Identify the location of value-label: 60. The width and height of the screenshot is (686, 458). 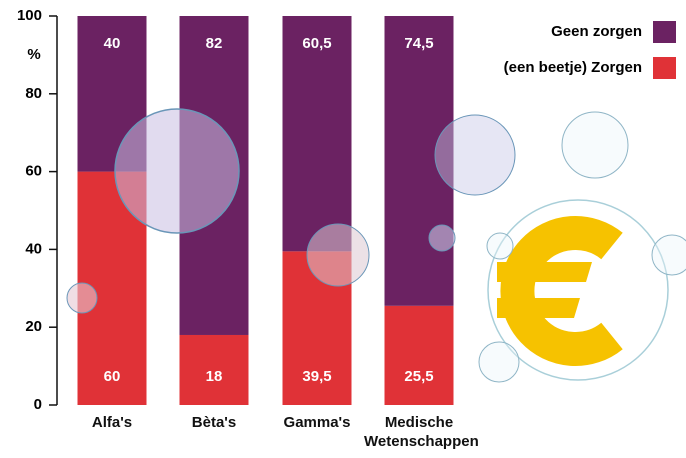
(112, 376).